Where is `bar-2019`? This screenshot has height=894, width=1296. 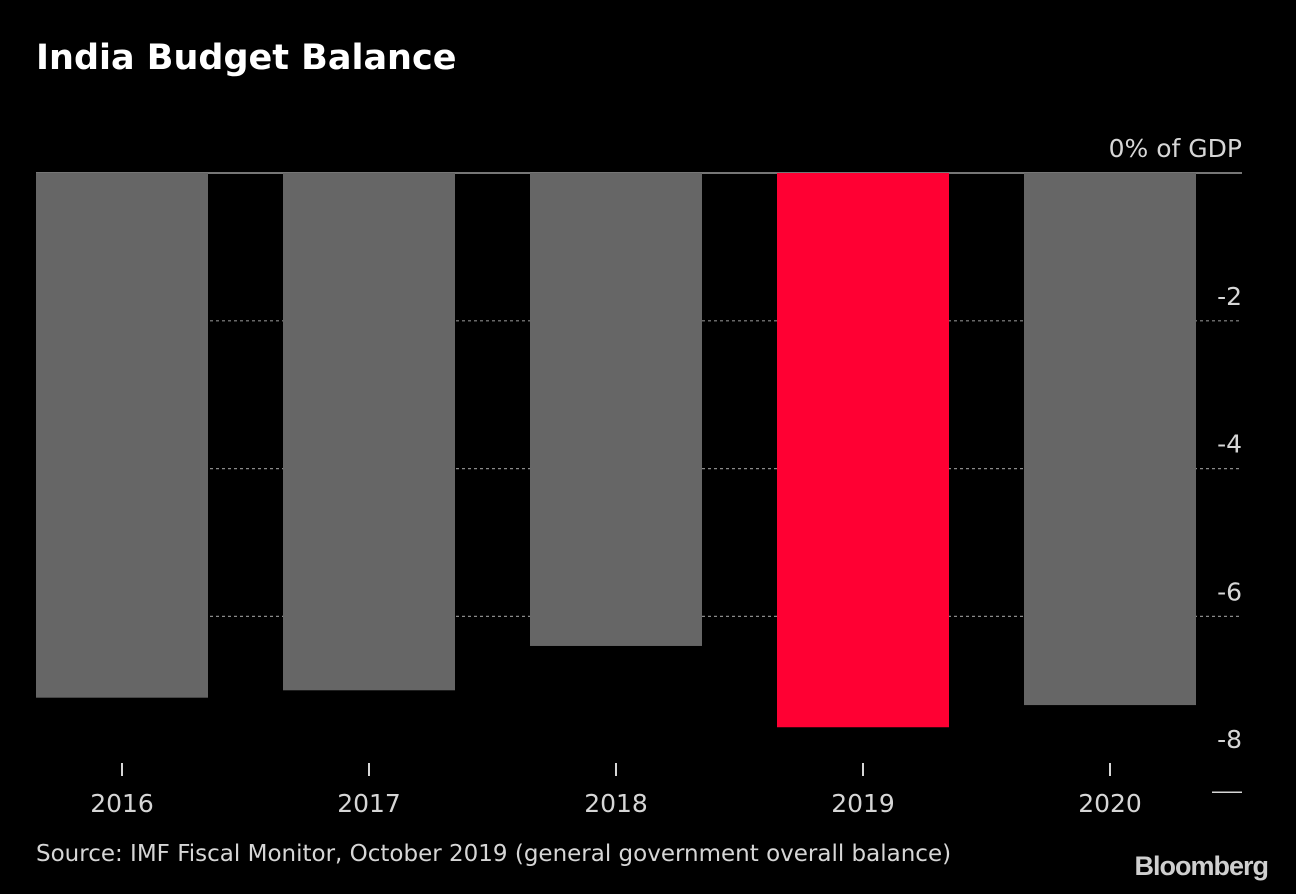
bar-2019 is located at coordinates (863, 450).